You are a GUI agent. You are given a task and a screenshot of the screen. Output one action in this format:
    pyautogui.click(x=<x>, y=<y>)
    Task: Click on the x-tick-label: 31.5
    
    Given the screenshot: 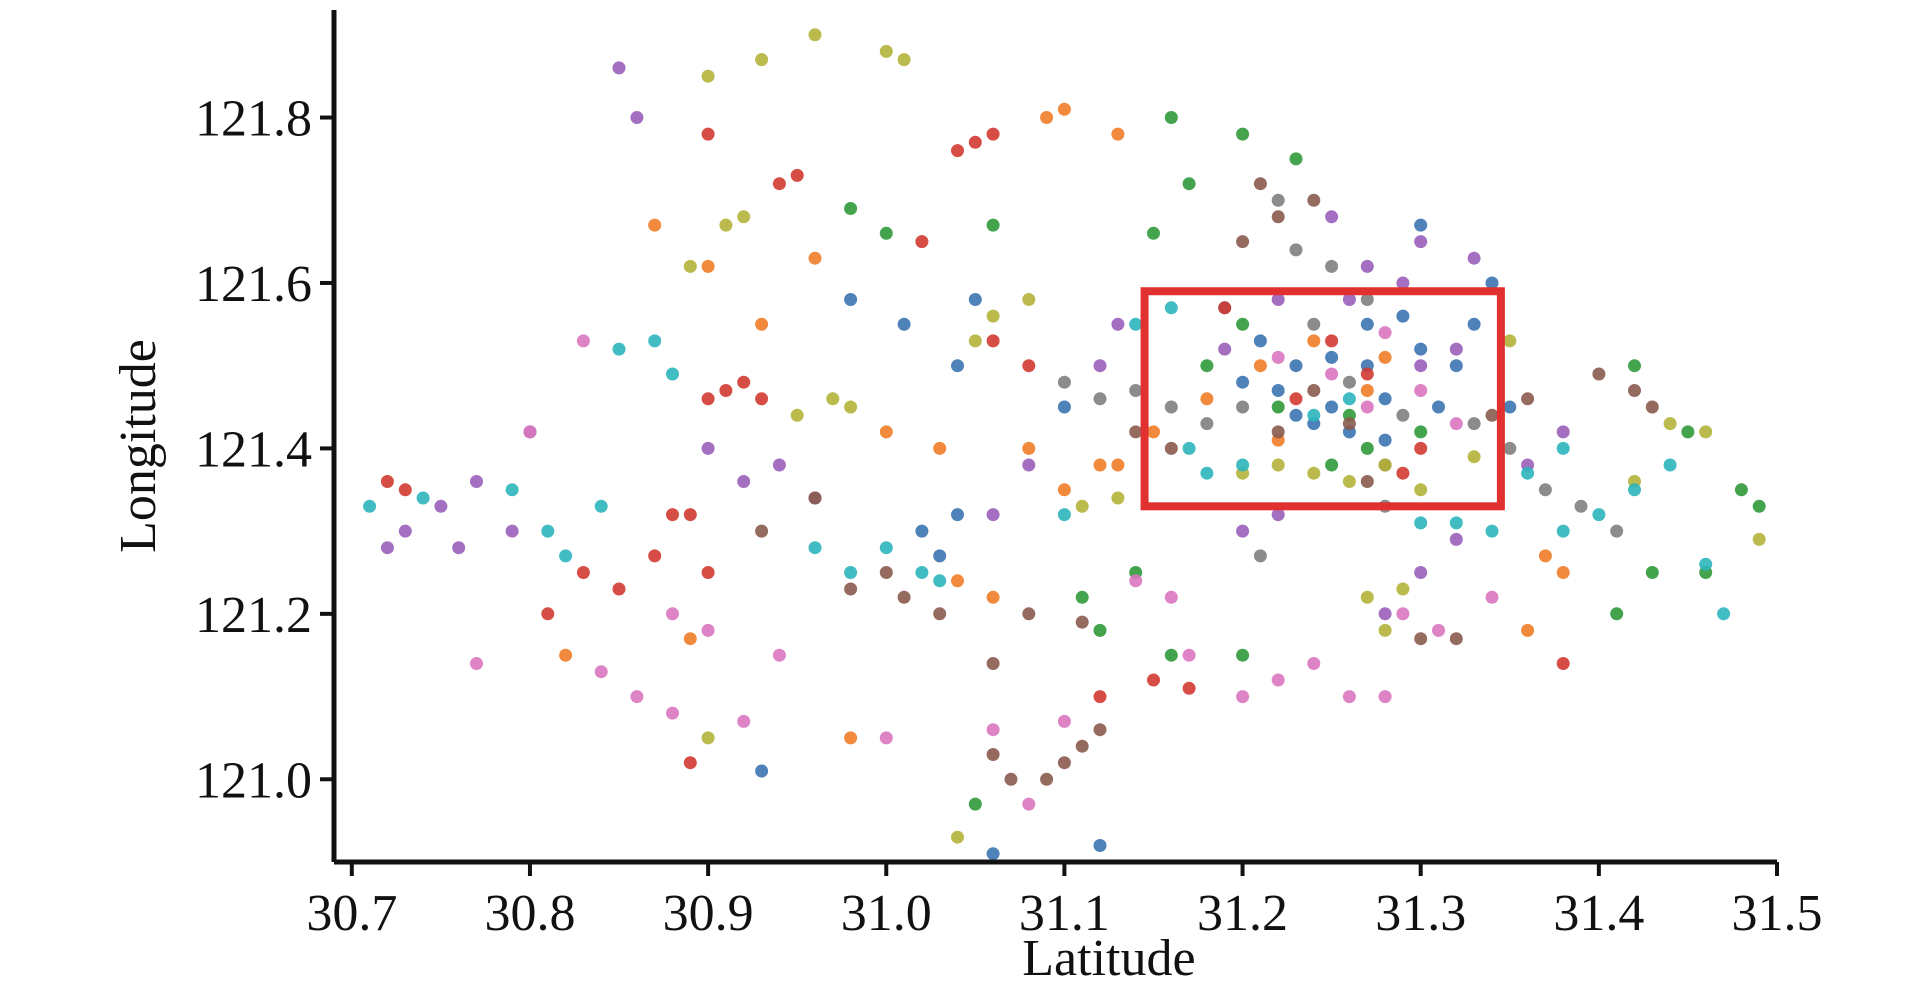 What is the action you would take?
    pyautogui.click(x=1777, y=913)
    